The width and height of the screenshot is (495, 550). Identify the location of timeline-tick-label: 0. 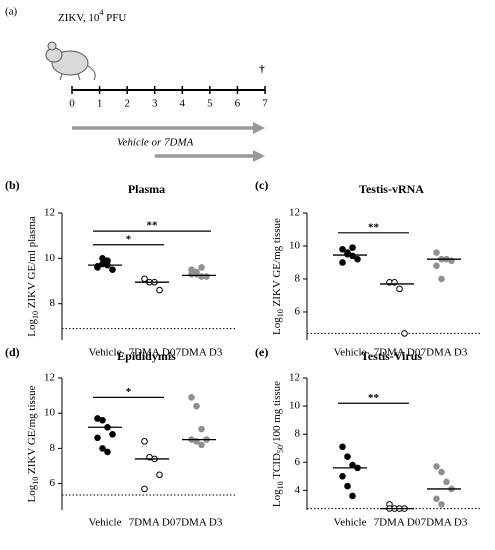
(72, 104).